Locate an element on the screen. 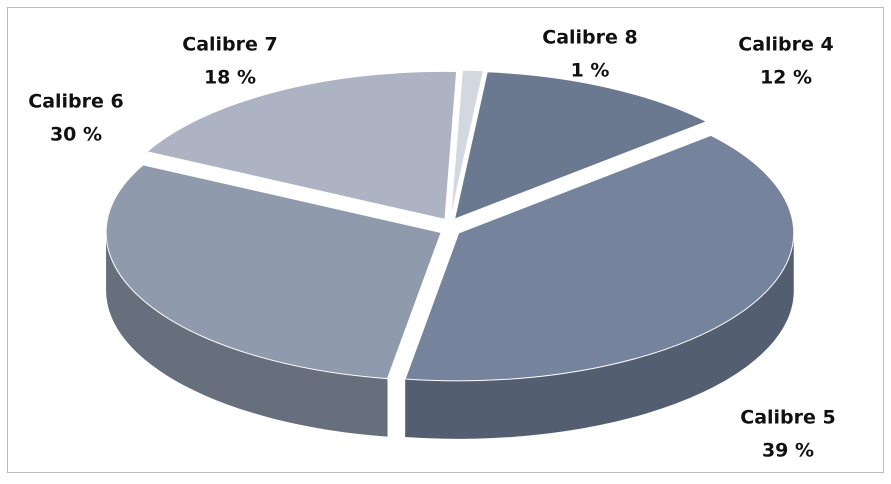 The width and height of the screenshot is (891, 484). slice-value-label: 12 % is located at coordinates (786, 78).